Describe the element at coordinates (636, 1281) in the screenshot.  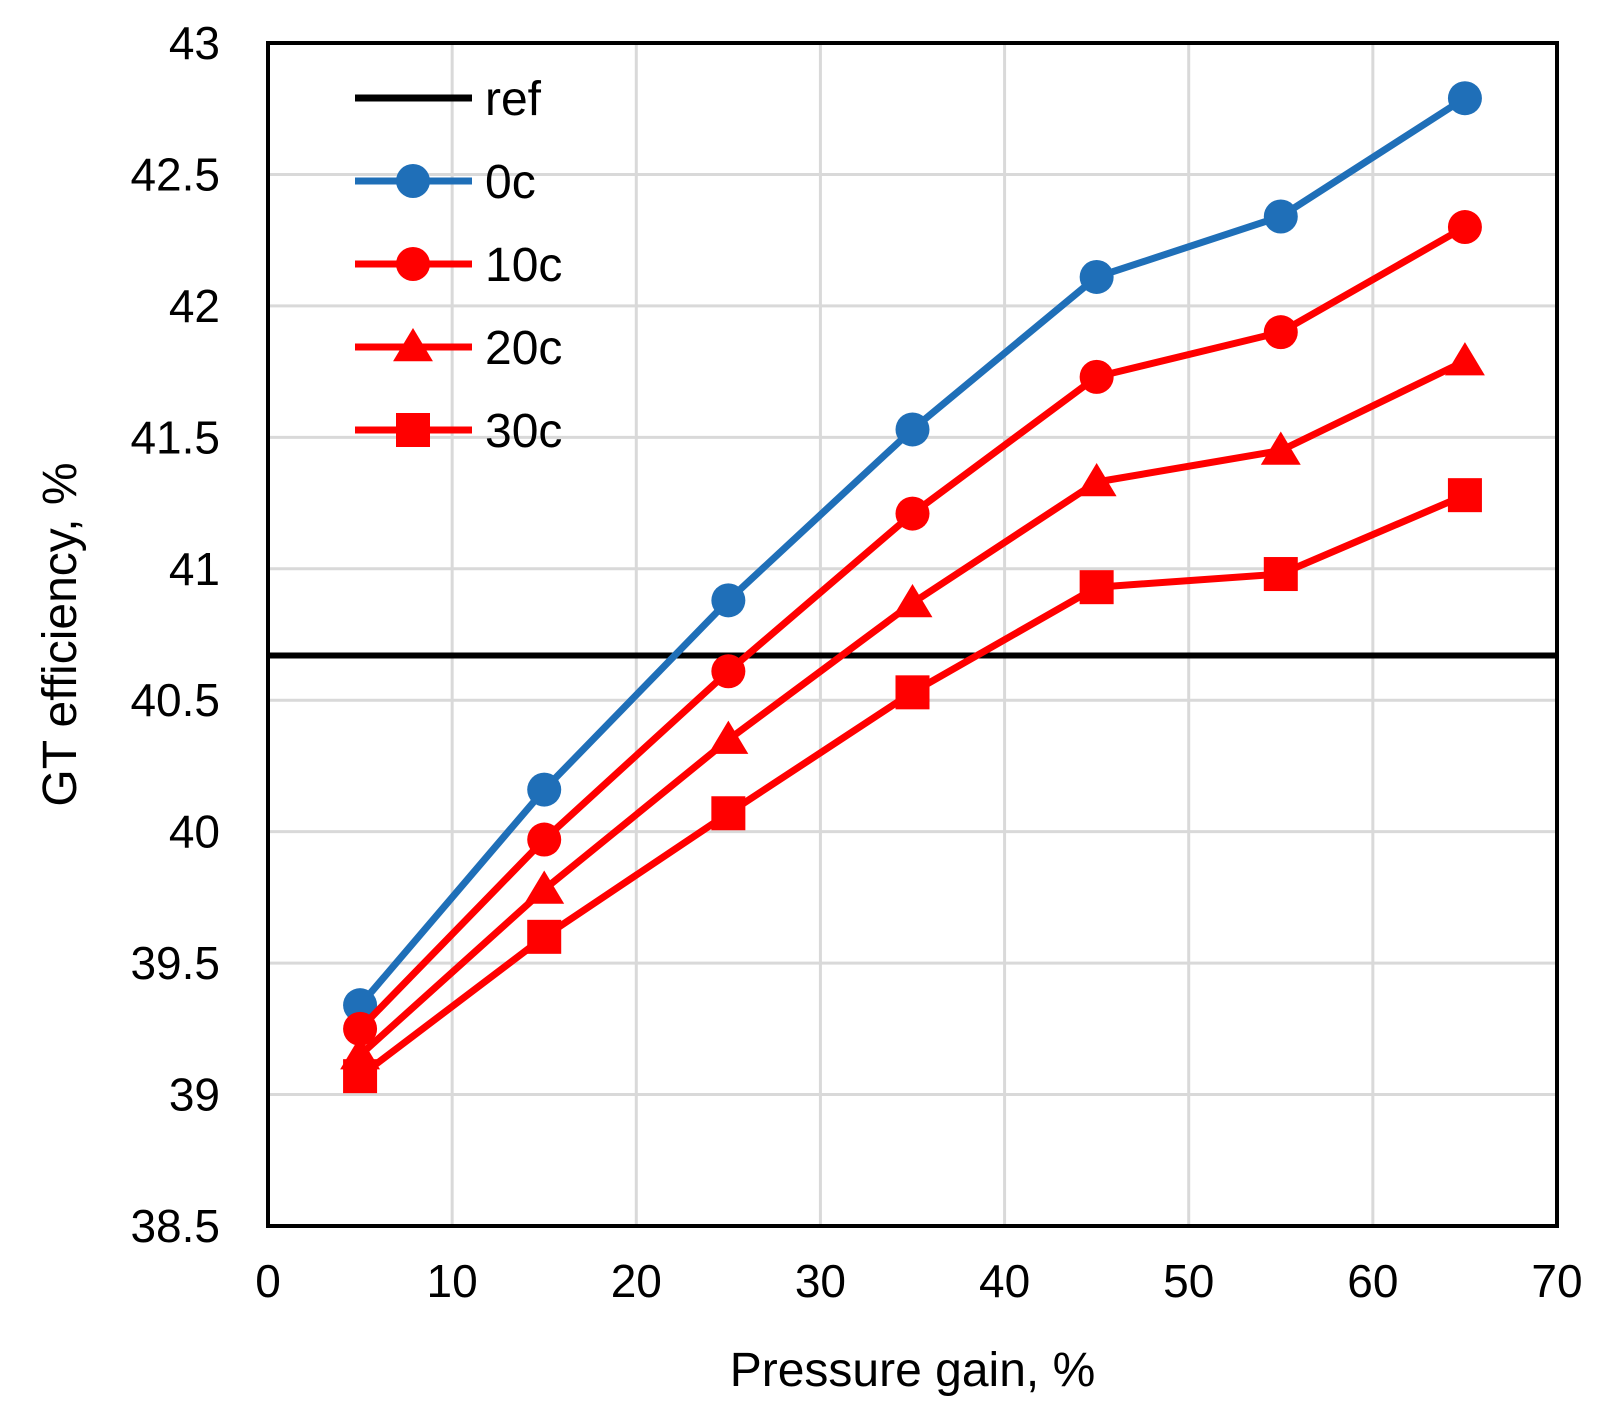
I see `x-tick-label: 20` at that location.